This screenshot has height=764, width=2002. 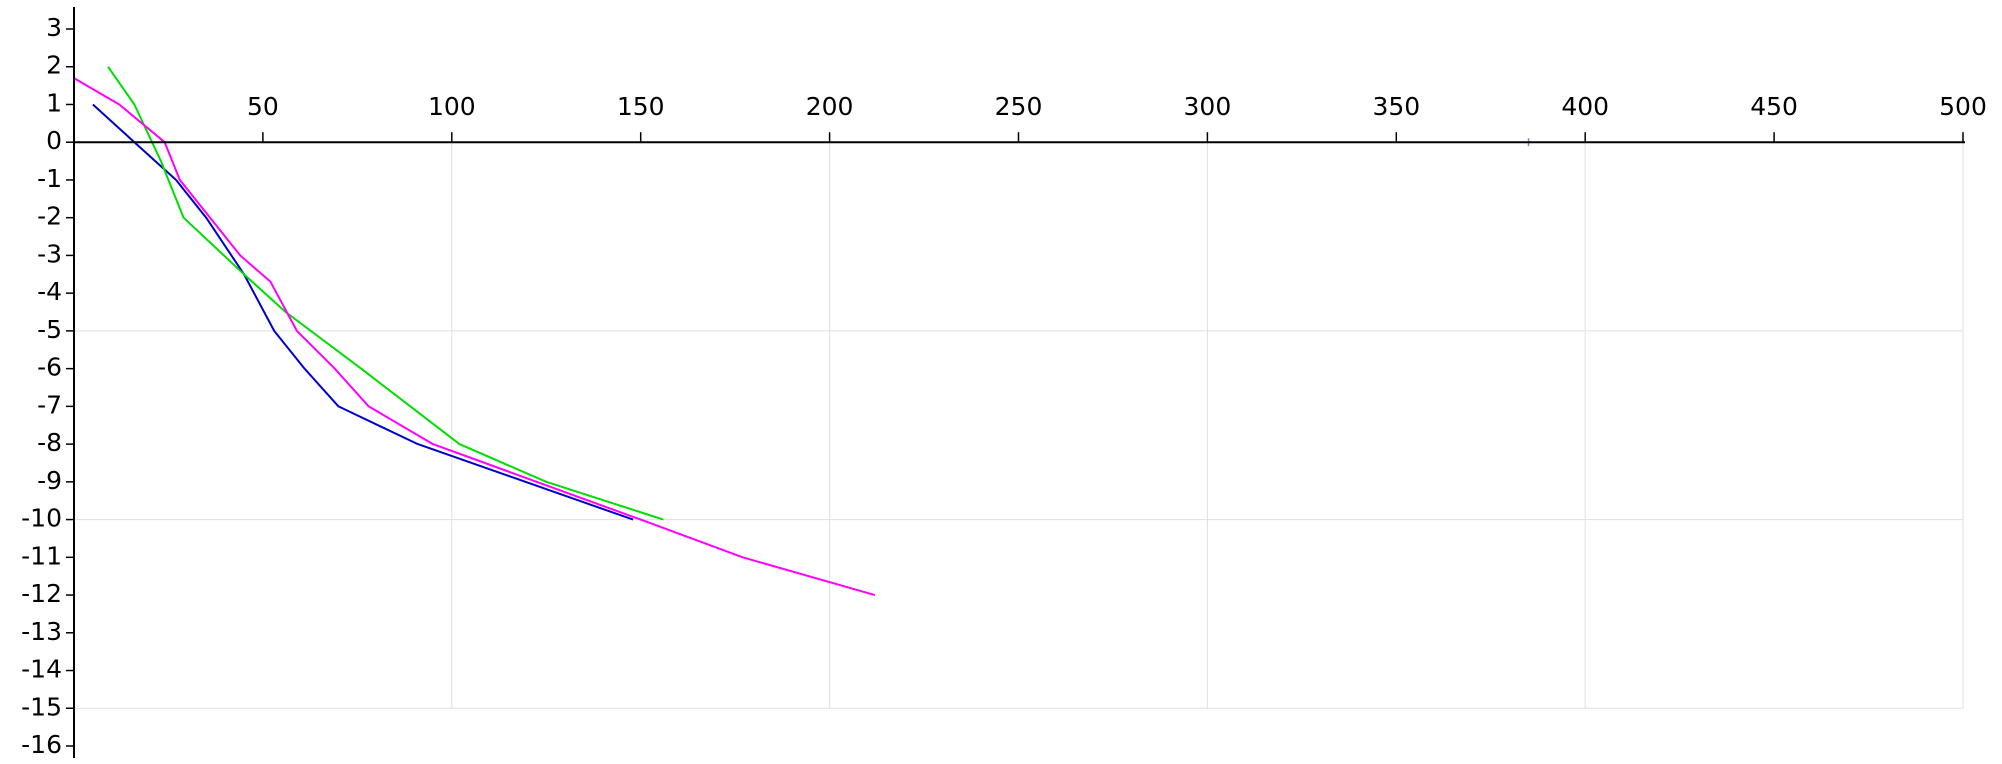 What do you see at coordinates (41, 669) in the screenshot?
I see `y-tick-label: -14` at bounding box center [41, 669].